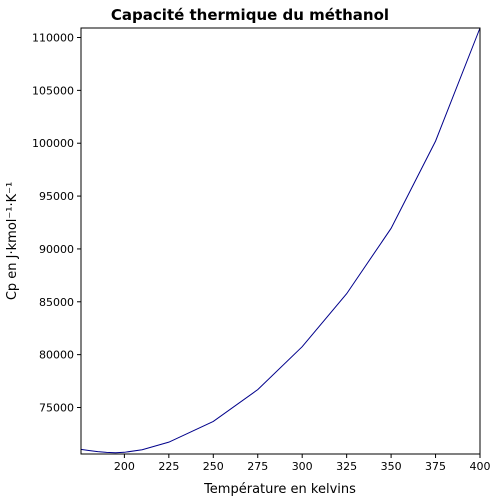  What do you see at coordinates (250, 15) in the screenshot?
I see `chart-title: Capacité thermique du méthanol` at bounding box center [250, 15].